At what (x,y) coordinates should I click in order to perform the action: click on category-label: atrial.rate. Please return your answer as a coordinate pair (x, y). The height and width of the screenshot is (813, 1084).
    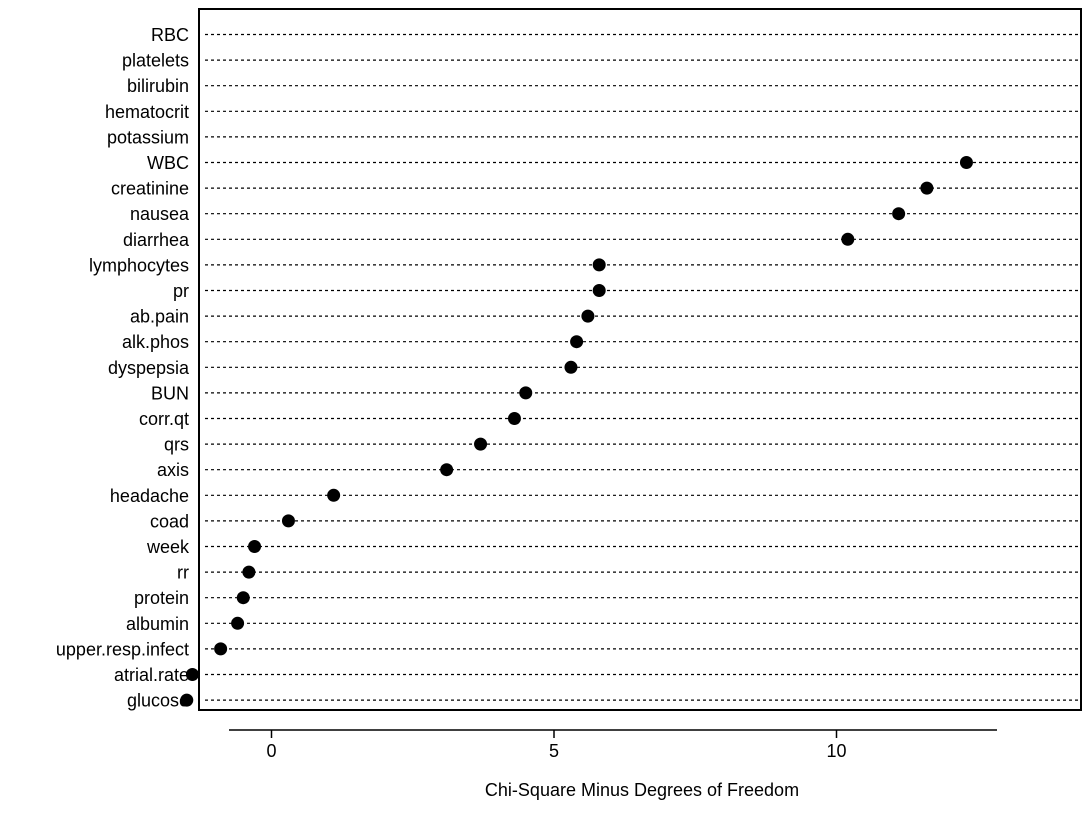
    Looking at the image, I should click on (151, 675).